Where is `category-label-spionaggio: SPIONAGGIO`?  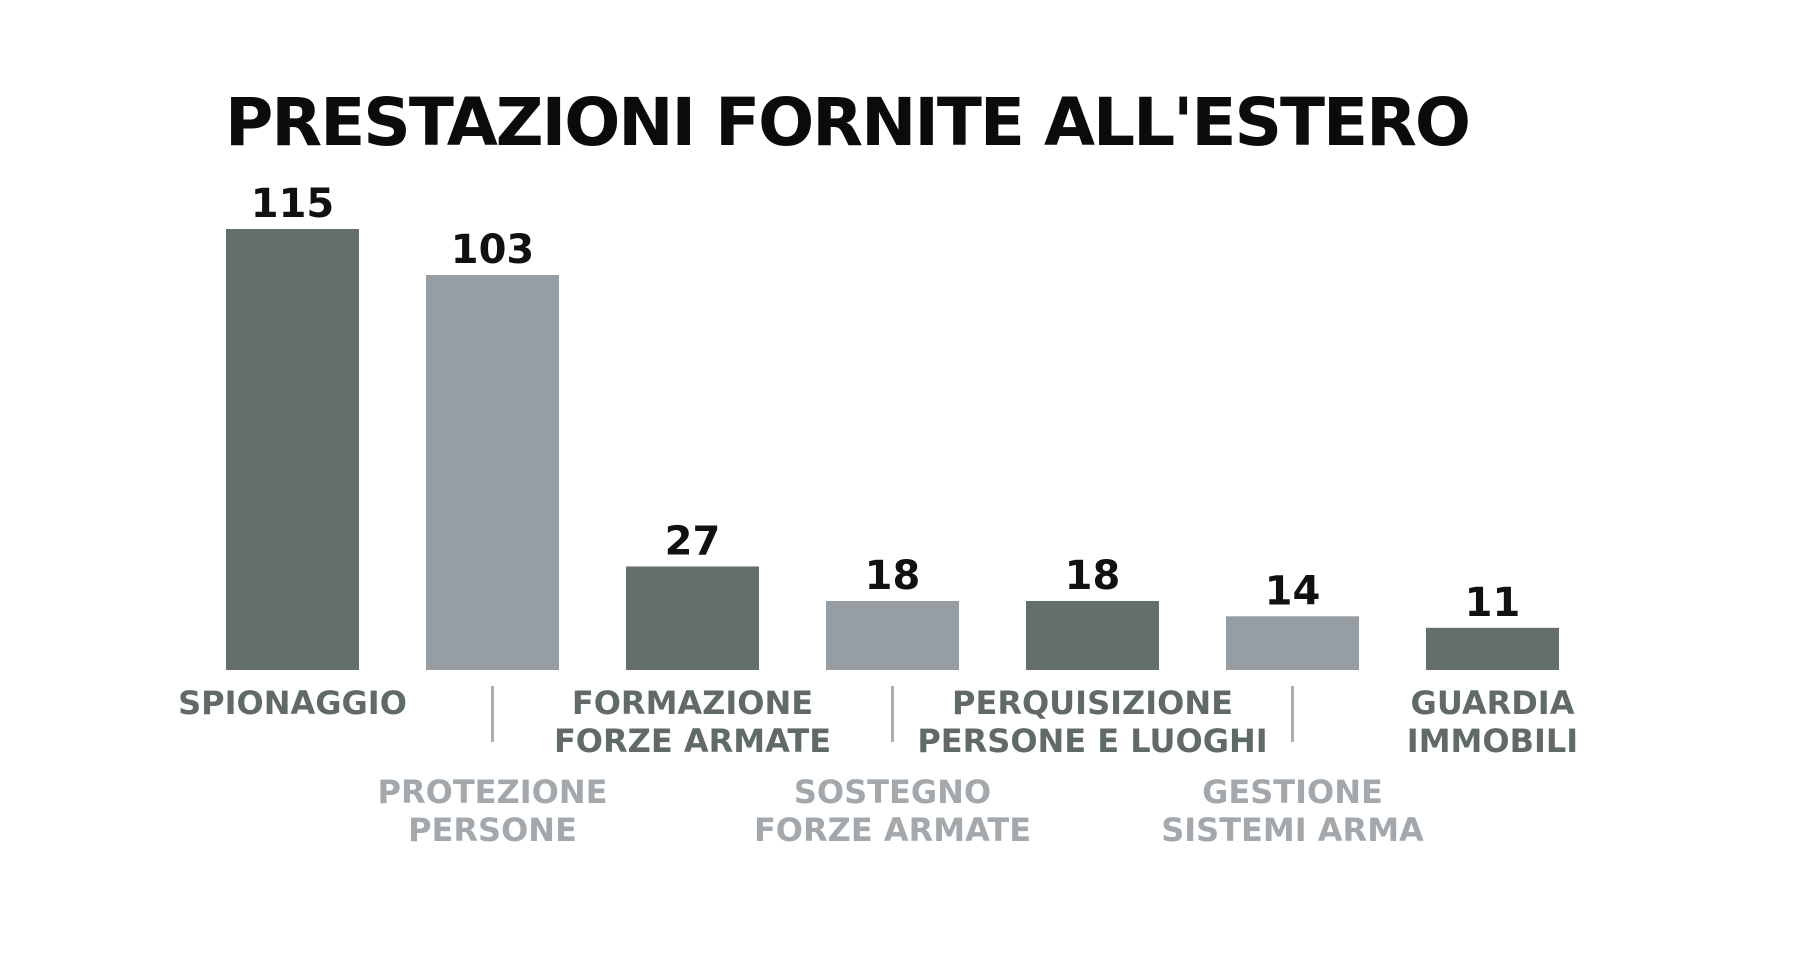 category-label-spionaggio: SPIONAGGIO is located at coordinates (292, 703).